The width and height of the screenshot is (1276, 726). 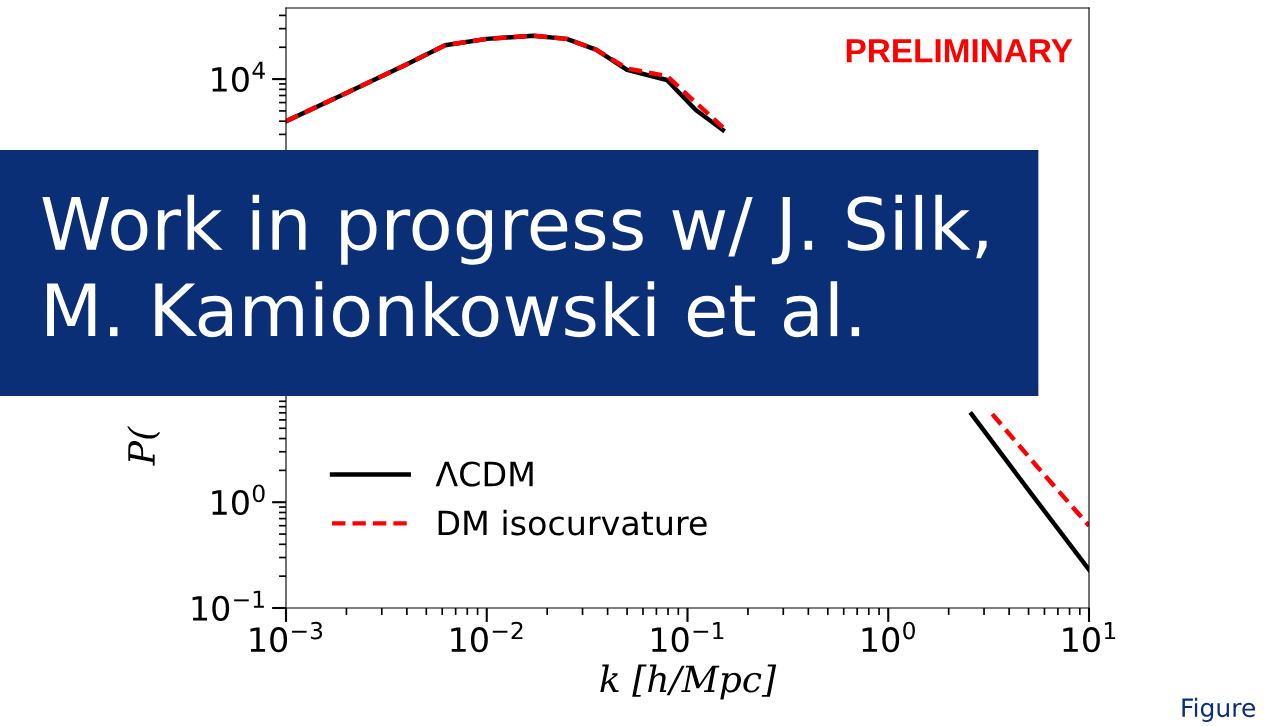 What do you see at coordinates (888, 637) in the screenshot?
I see `x-tick-label: 10$^{0}$` at bounding box center [888, 637].